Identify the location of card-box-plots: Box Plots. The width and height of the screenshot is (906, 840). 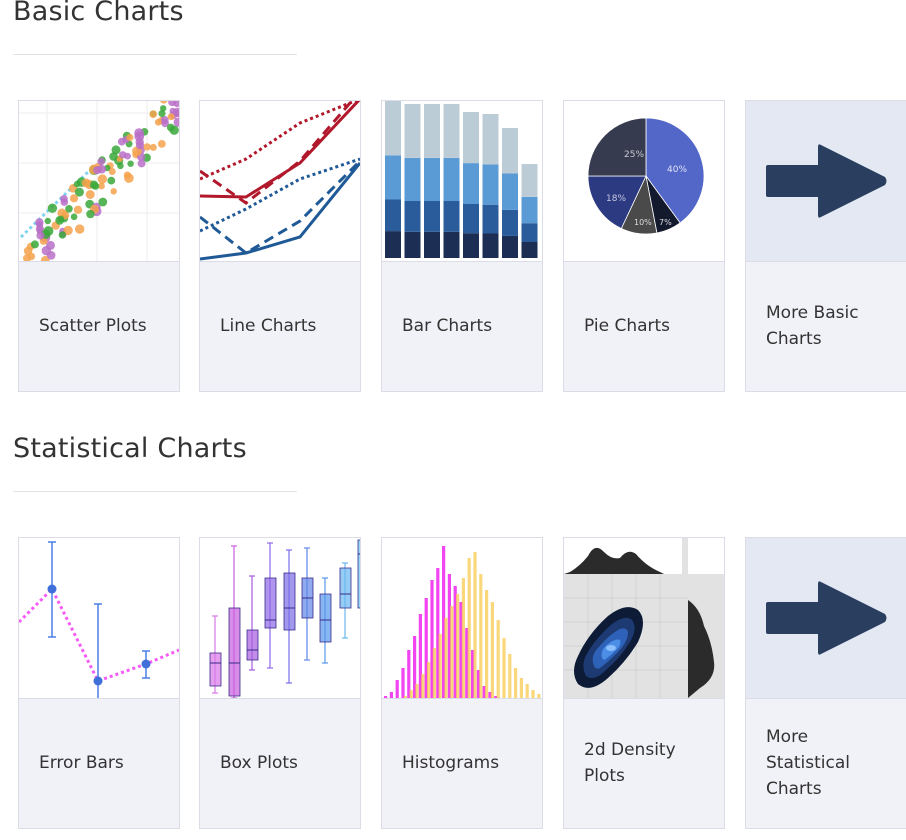
(280, 683).